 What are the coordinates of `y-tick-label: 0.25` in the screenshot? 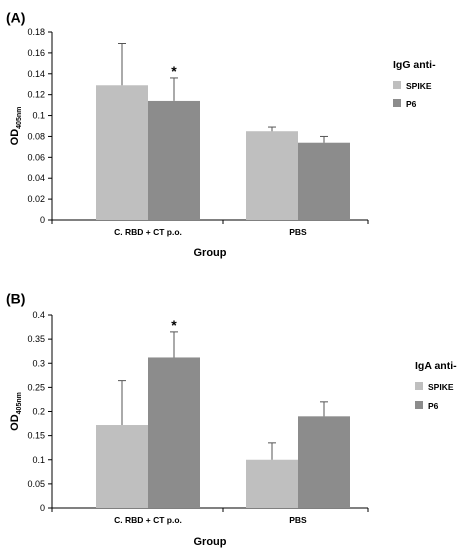 It's located at (36, 387).